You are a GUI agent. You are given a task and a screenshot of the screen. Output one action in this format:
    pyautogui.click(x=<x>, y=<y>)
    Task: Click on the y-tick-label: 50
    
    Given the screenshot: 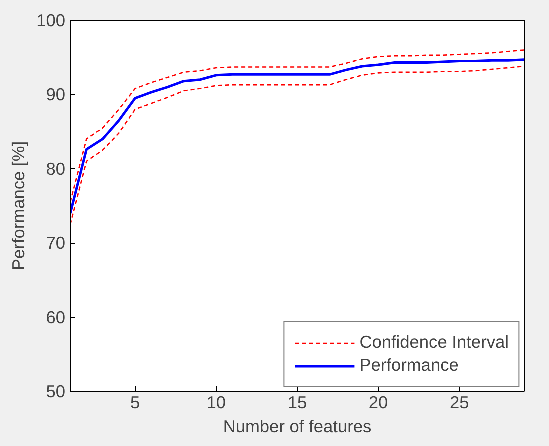 What is the action you would take?
    pyautogui.click(x=56, y=392)
    